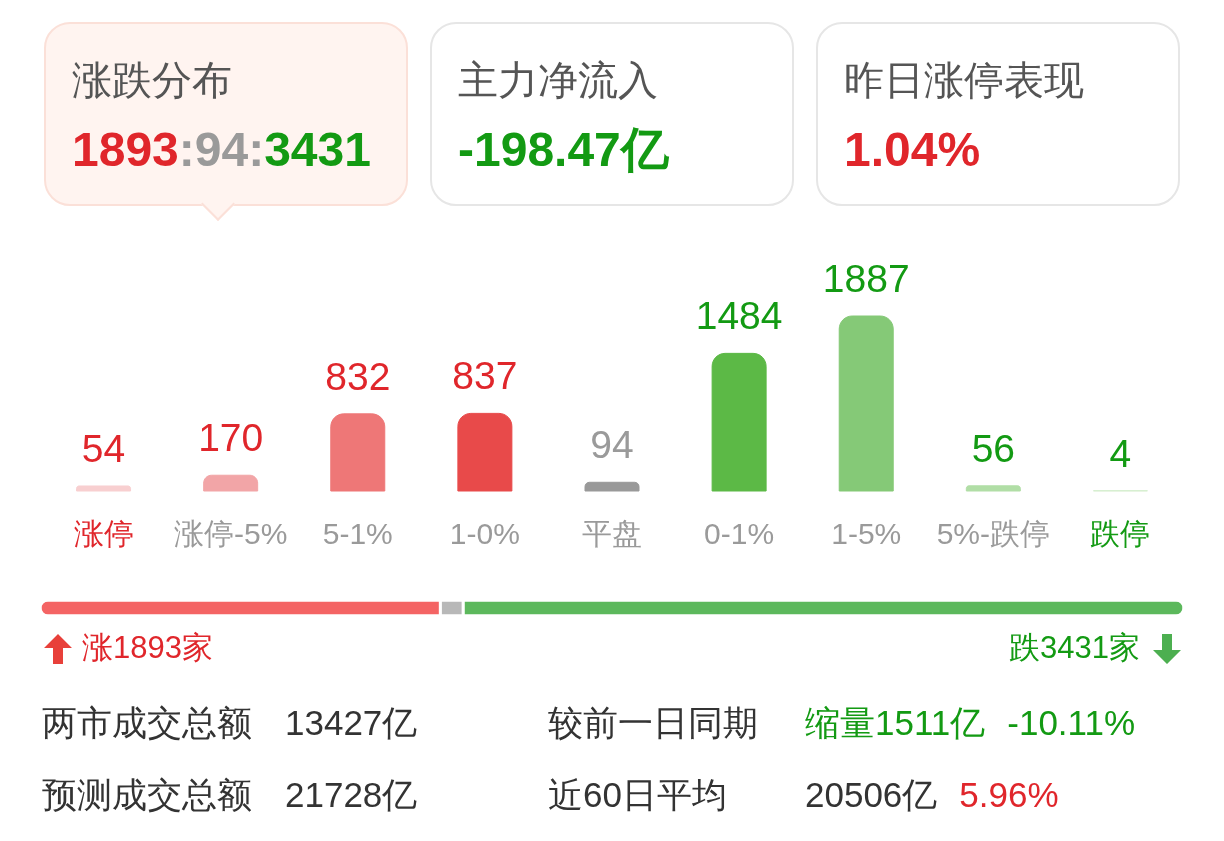 The height and width of the screenshot is (841, 1224). Describe the element at coordinates (563, 149) in the screenshot. I see `text: -198.47亿` at that location.